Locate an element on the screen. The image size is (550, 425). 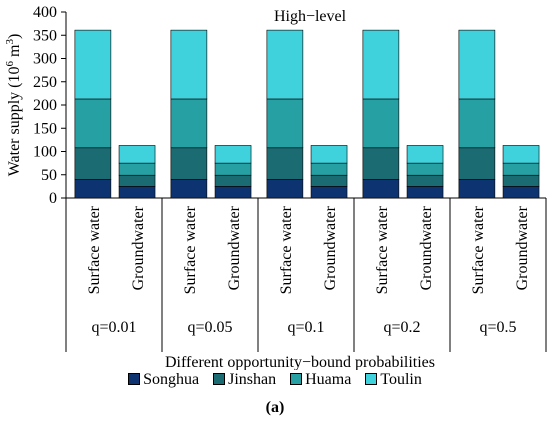
y-axis-title: Water supply (106 m3) is located at coordinates (13, 105).